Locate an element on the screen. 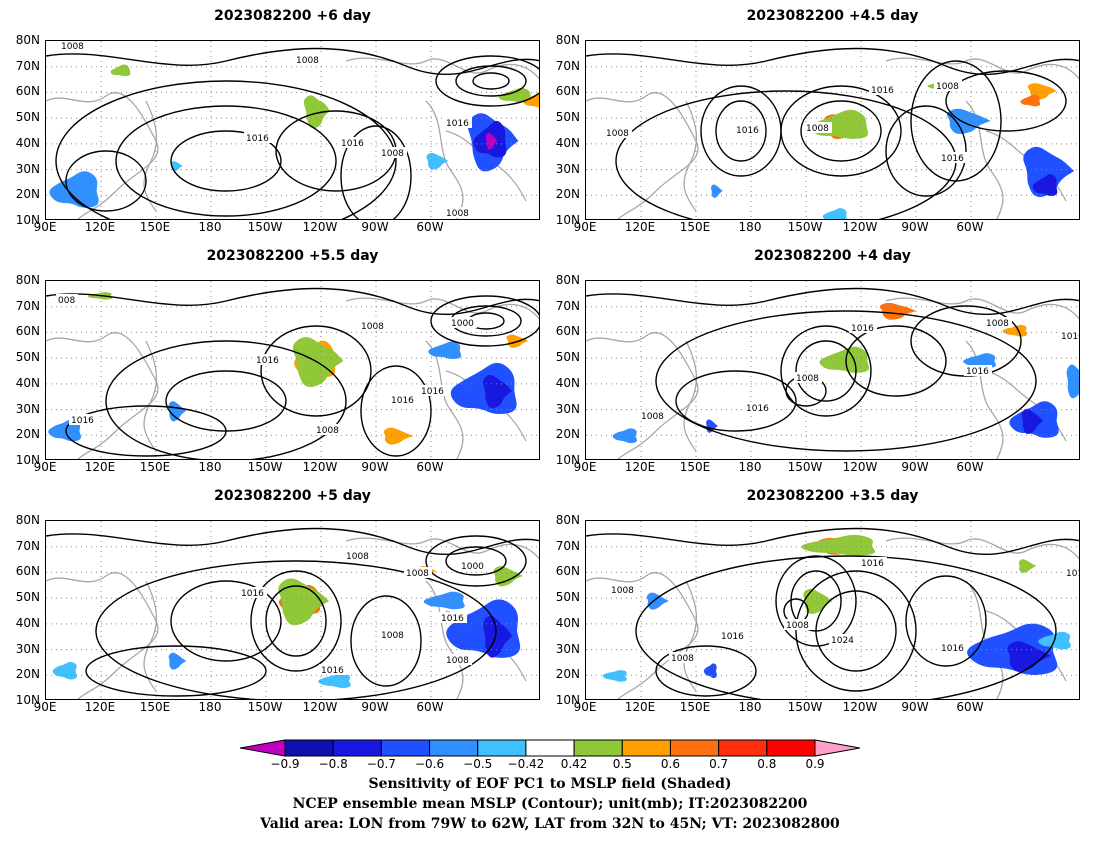 Image resolution: width=1100 pixels, height=850 pixels. lat-tick-label: 80N is located at coordinates (567, 520).